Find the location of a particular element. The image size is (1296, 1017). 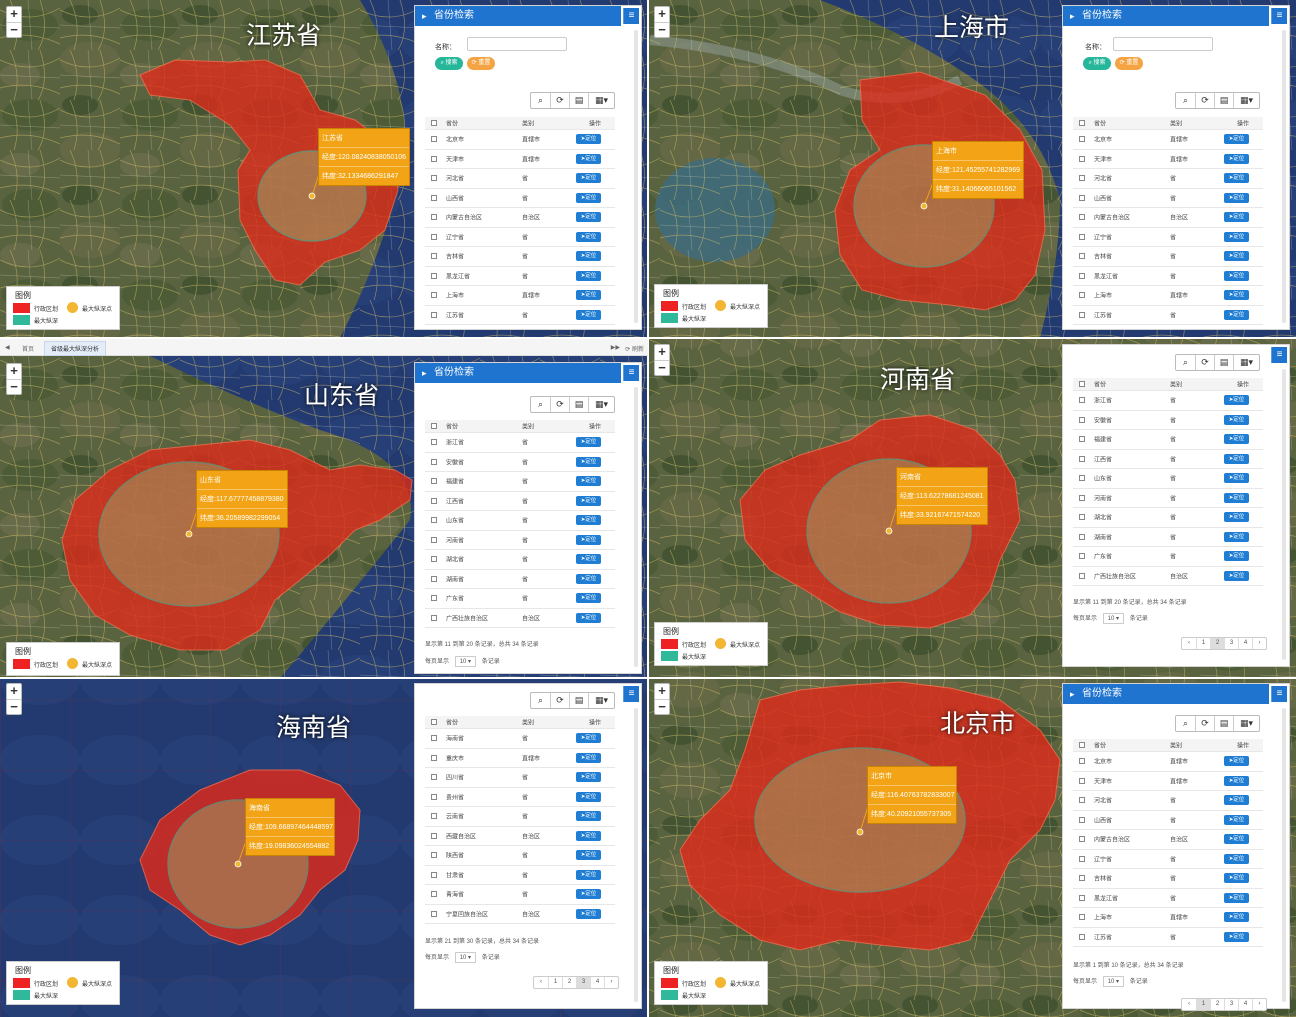

table-row: 江苏省 省 ➤定位 is located at coordinates (1168, 937).